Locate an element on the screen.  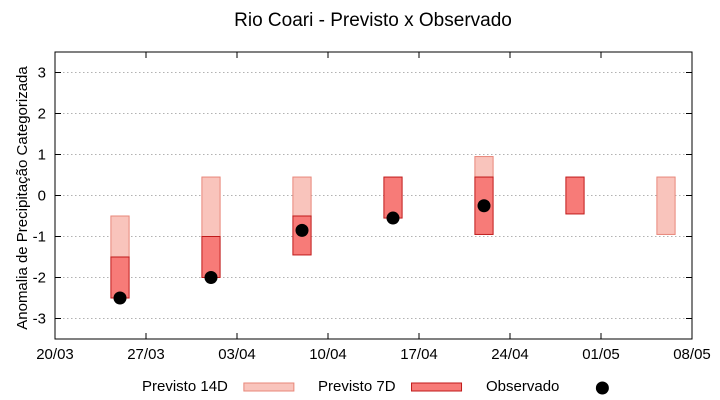
y-tick-label: -3 is located at coordinates (39, 319).